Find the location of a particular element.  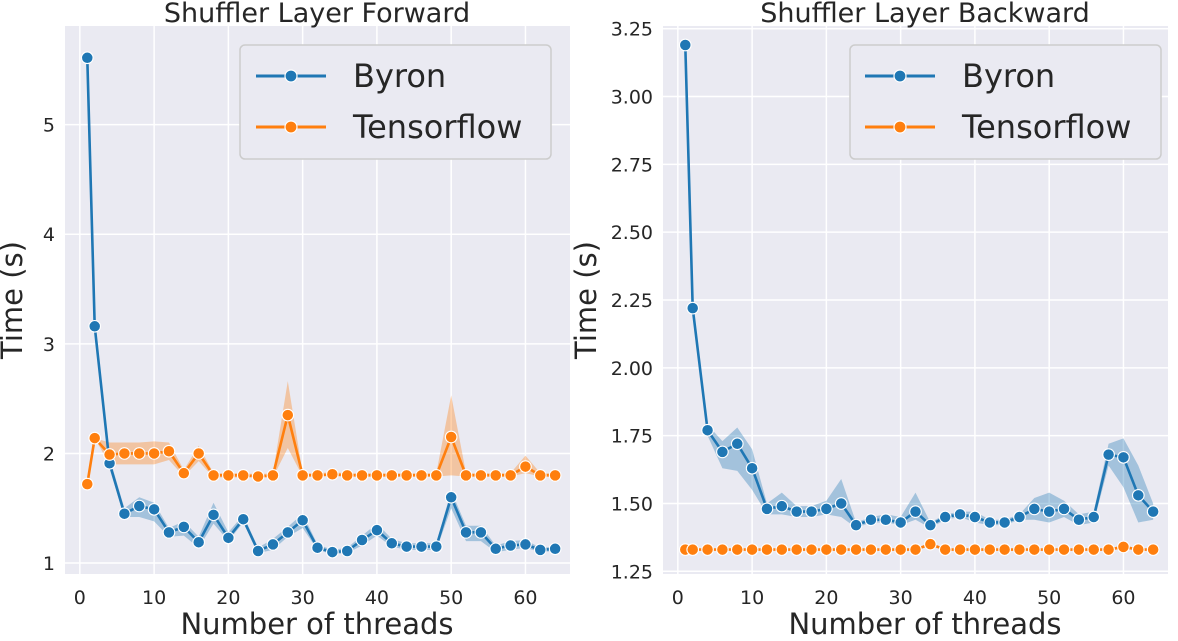

y-tick-label: 1 is located at coordinates (49, 564).